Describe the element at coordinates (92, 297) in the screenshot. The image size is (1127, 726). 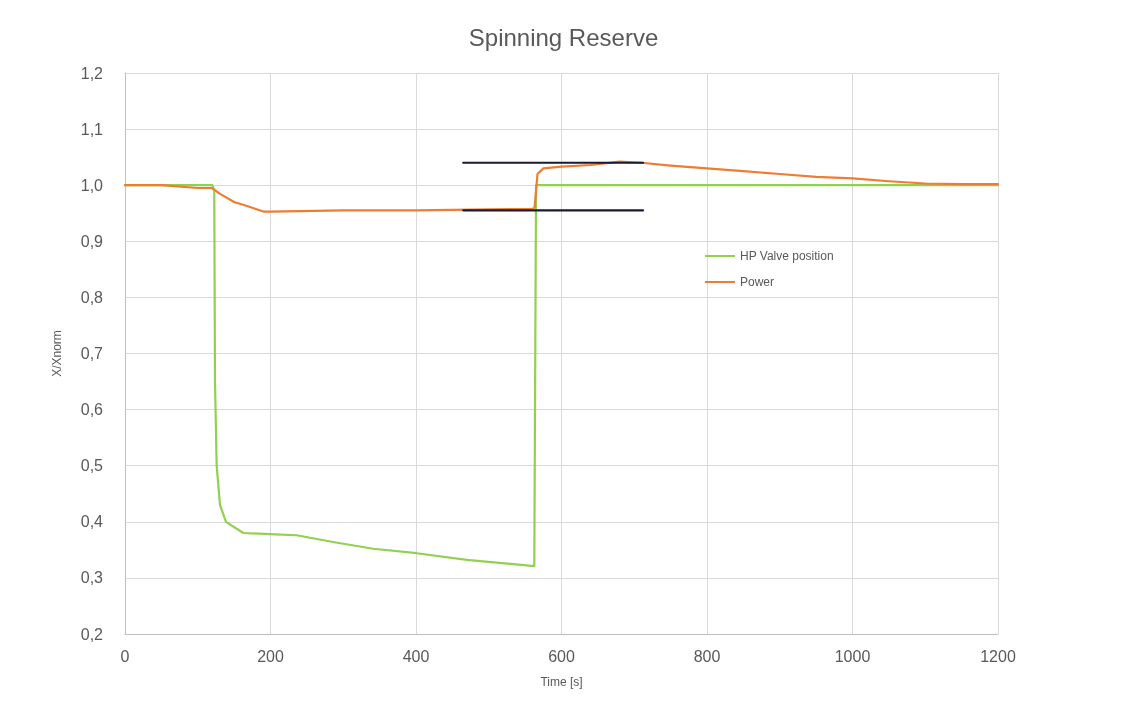
I see `y-tick-label: 0,8` at that location.